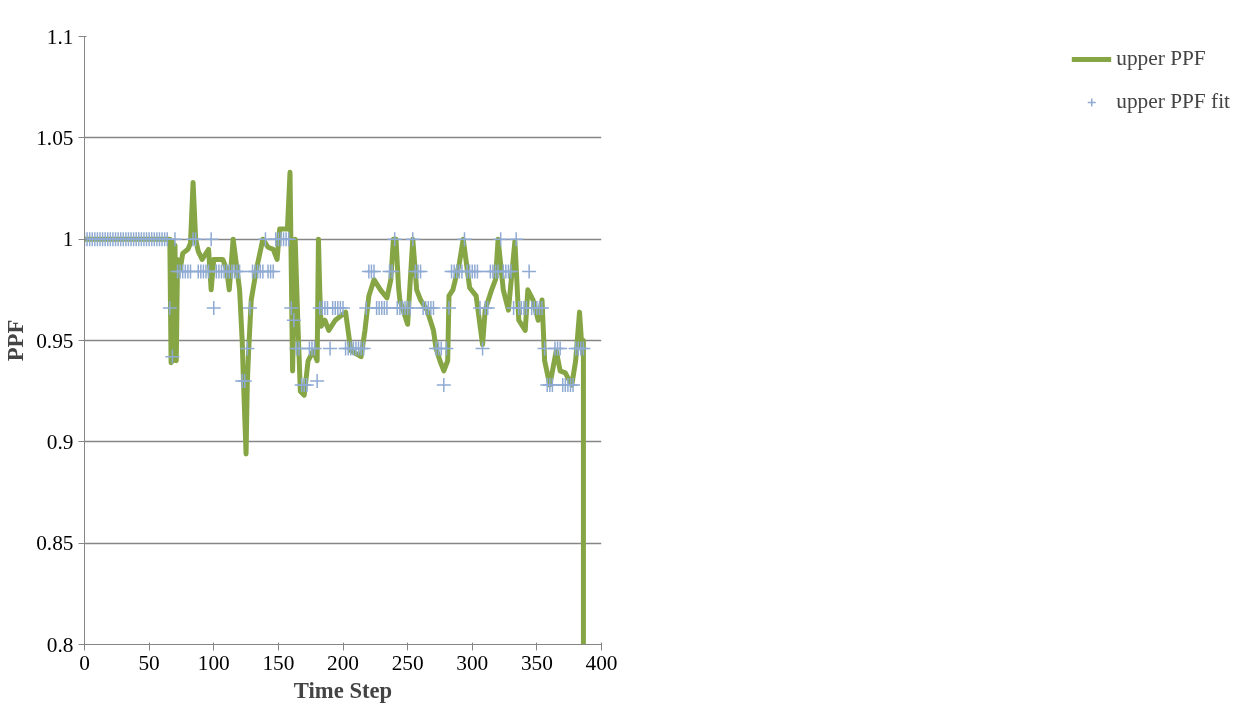 This screenshot has height=717, width=1254. I want to click on x-tick-label: 0, so click(84, 662).